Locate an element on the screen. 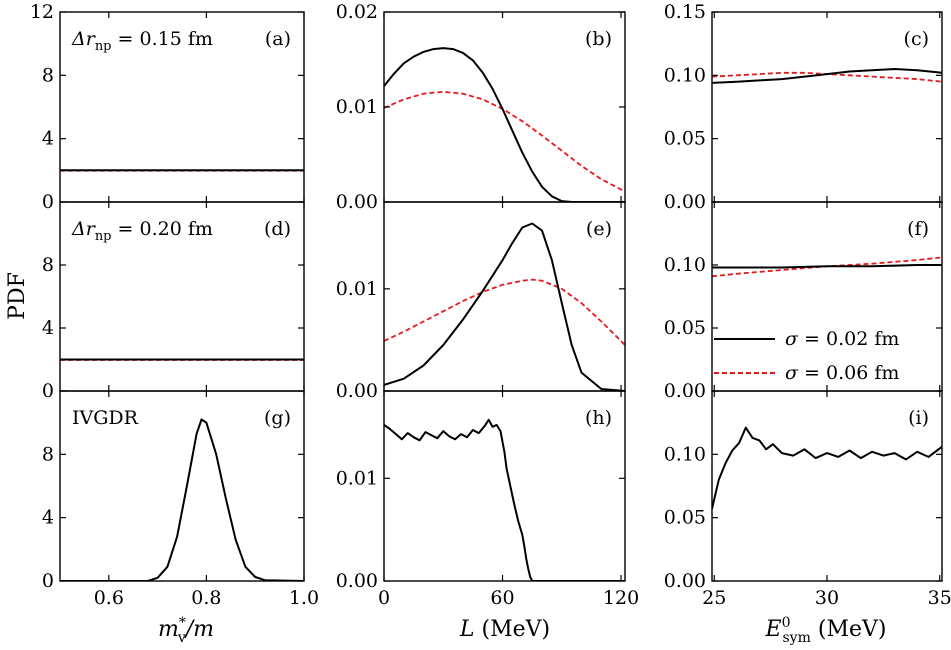  panel-g-series-s02-line is located at coordinates (182, 499).